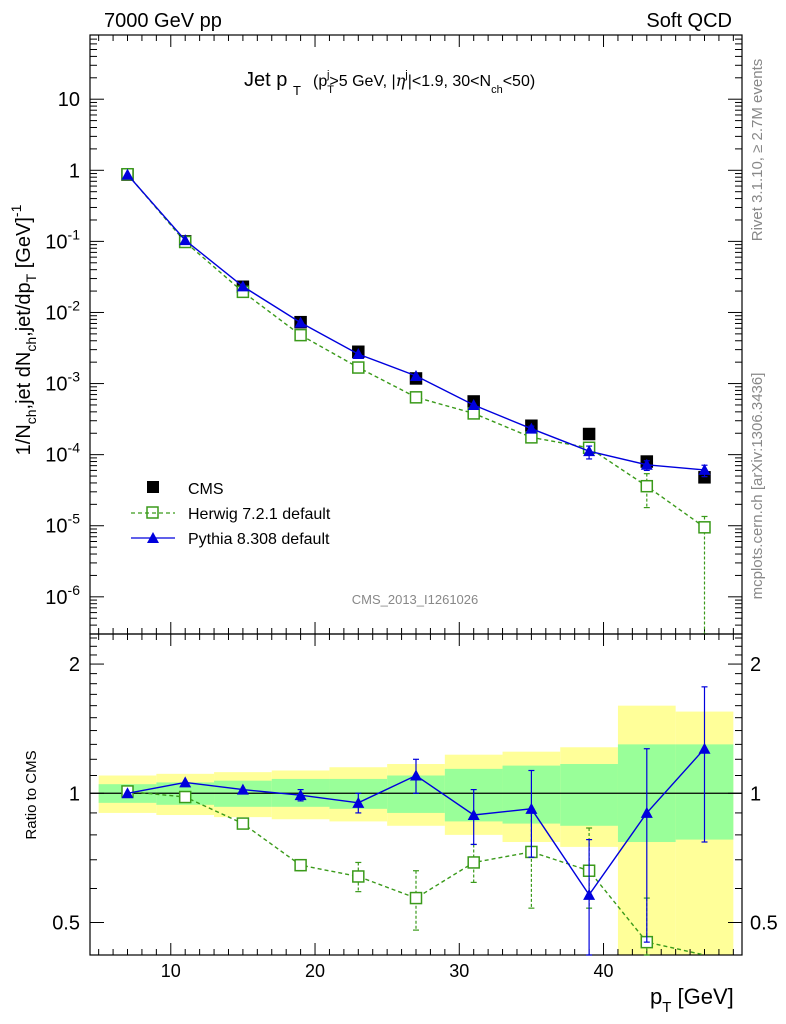 Image resolution: width=786 pixels, height=1024 pixels. What do you see at coordinates (69, 100) in the screenshot?
I see `y-tick-label: 10` at bounding box center [69, 100].